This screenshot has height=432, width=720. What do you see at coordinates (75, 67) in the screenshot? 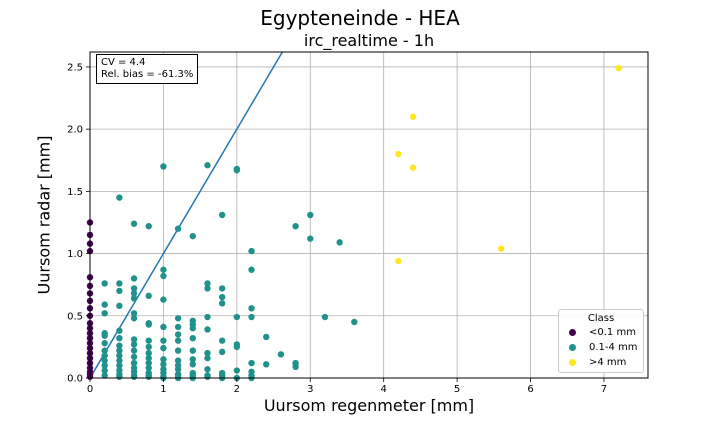
I see `y-tick-label: 2.5` at bounding box center [75, 67].